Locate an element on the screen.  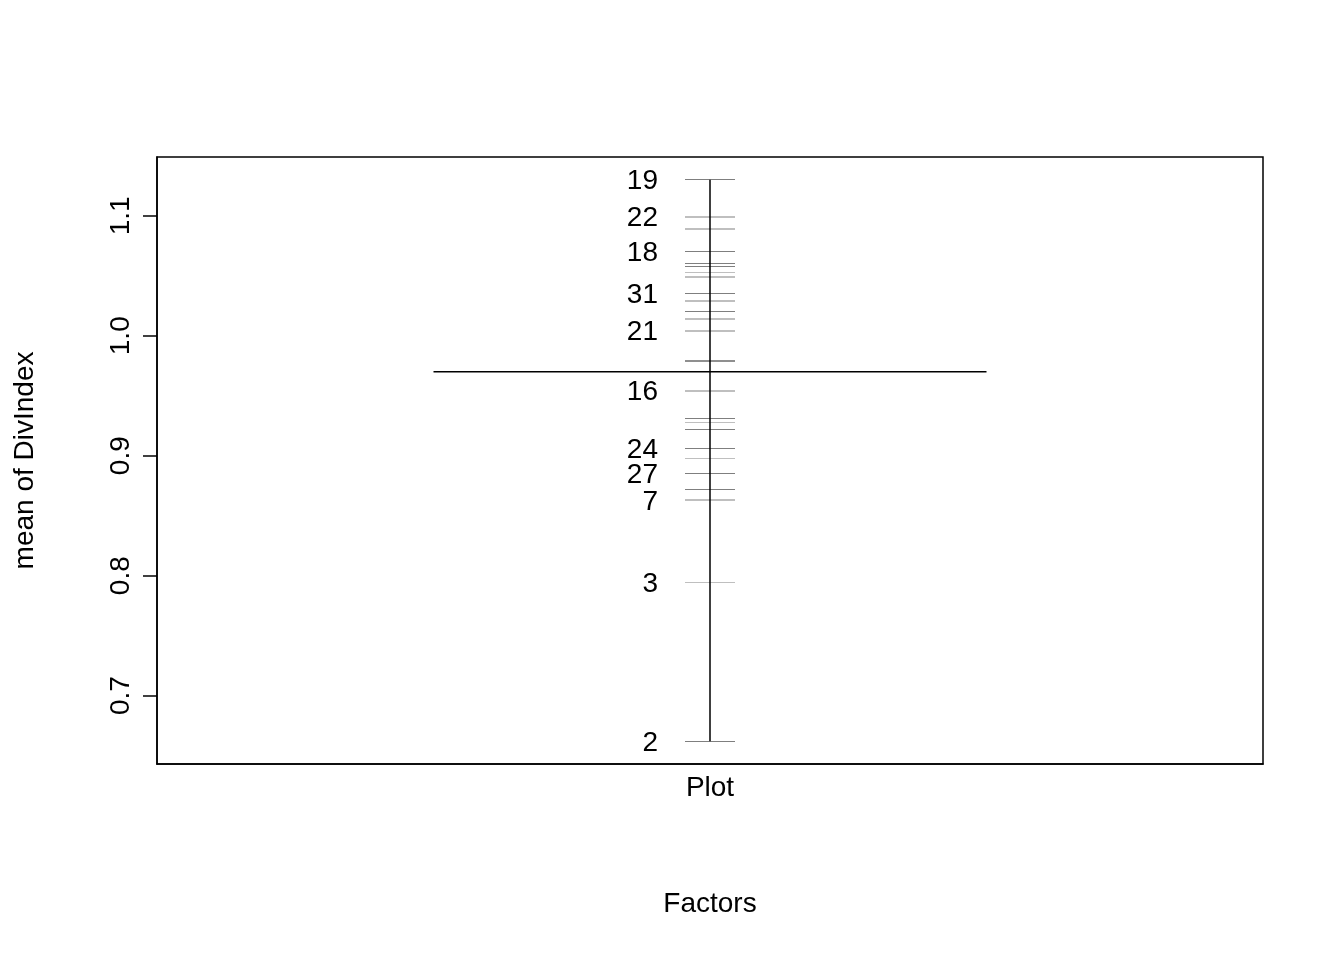
y-tick-label: 1.1 is located at coordinates (119, 216).